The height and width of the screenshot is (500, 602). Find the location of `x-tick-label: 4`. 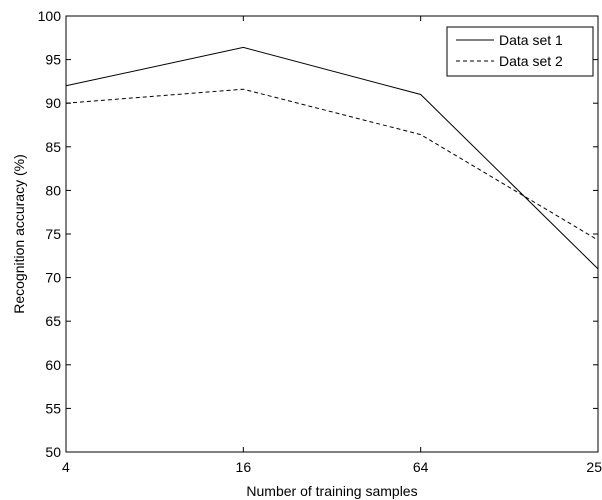

x-tick-label: 4 is located at coordinates (66, 467).